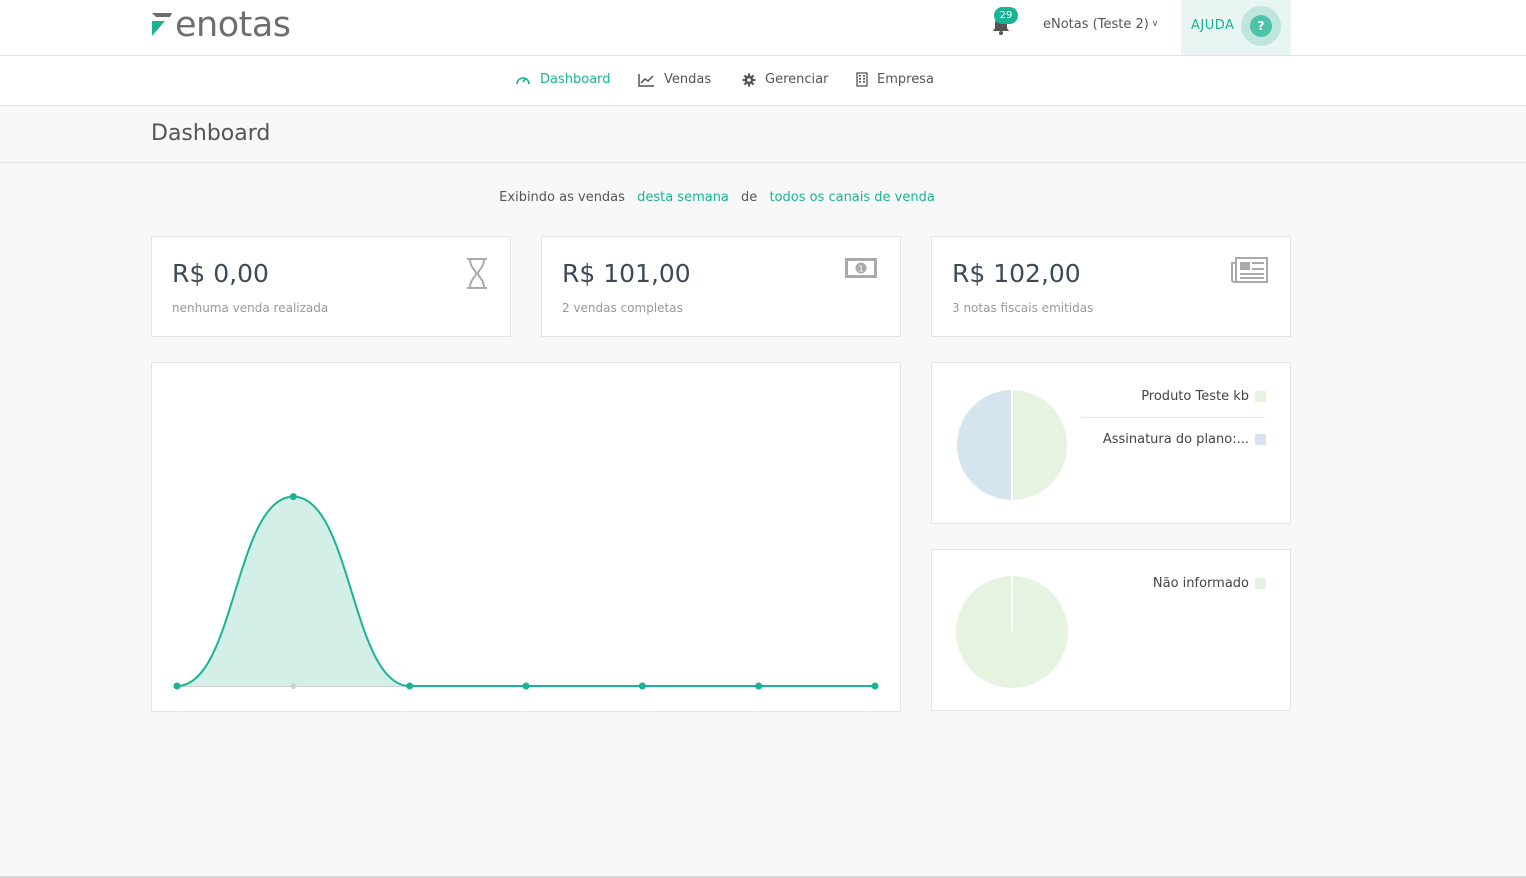  What do you see at coordinates (763, 877) in the screenshot?
I see `footer-divider` at bounding box center [763, 877].